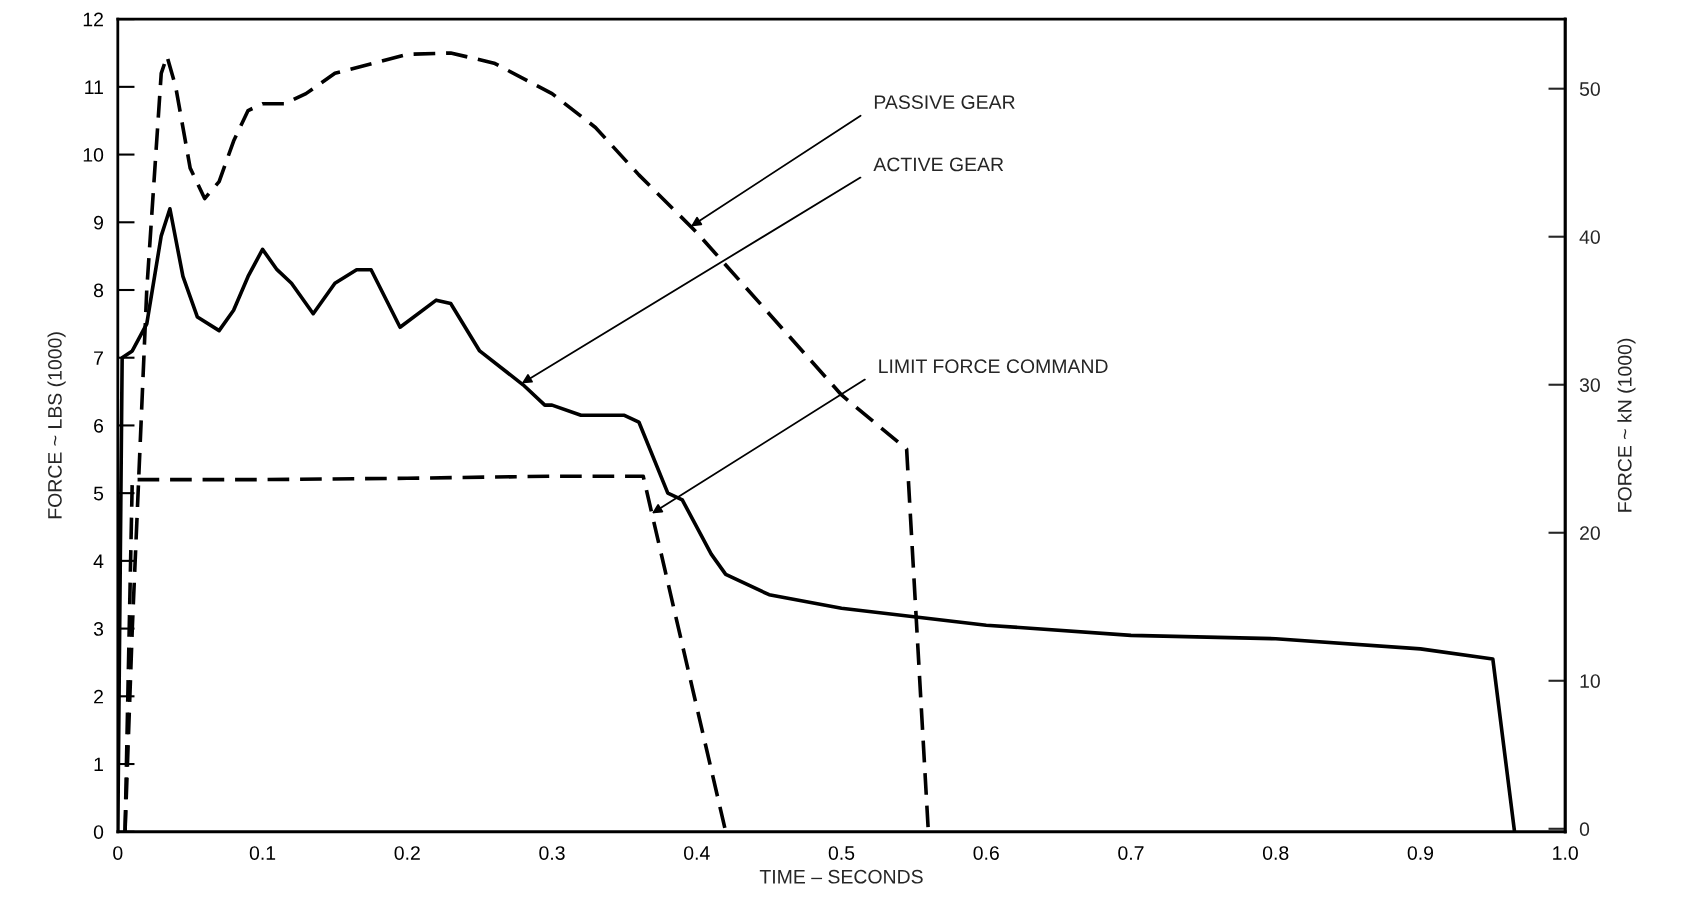 The height and width of the screenshot is (911, 1683). Describe the element at coordinates (407, 853) in the screenshot. I see `x-tick-label: 0.2` at that location.